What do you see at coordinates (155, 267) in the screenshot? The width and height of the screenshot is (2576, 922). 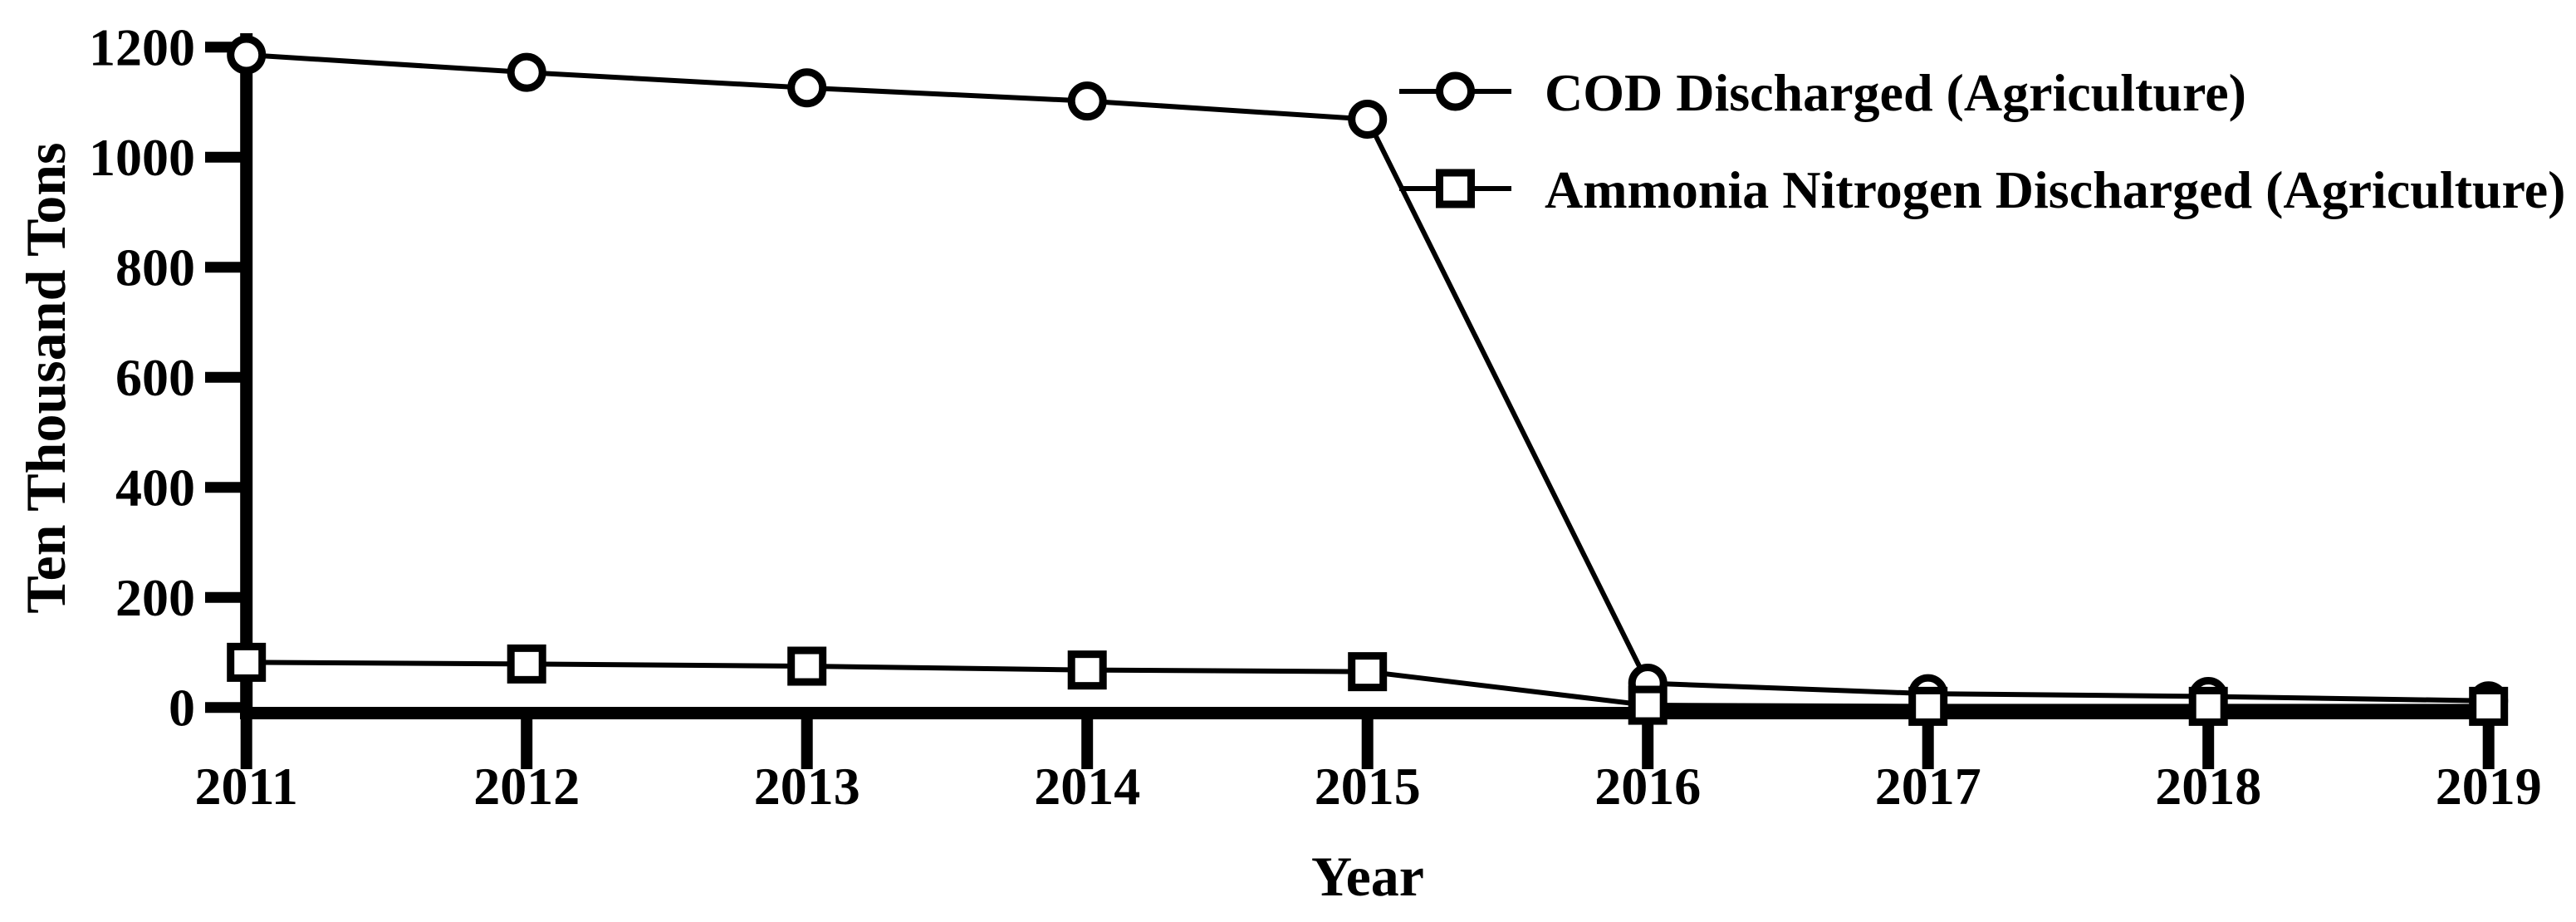 I see `y-tick-label: 800` at bounding box center [155, 267].